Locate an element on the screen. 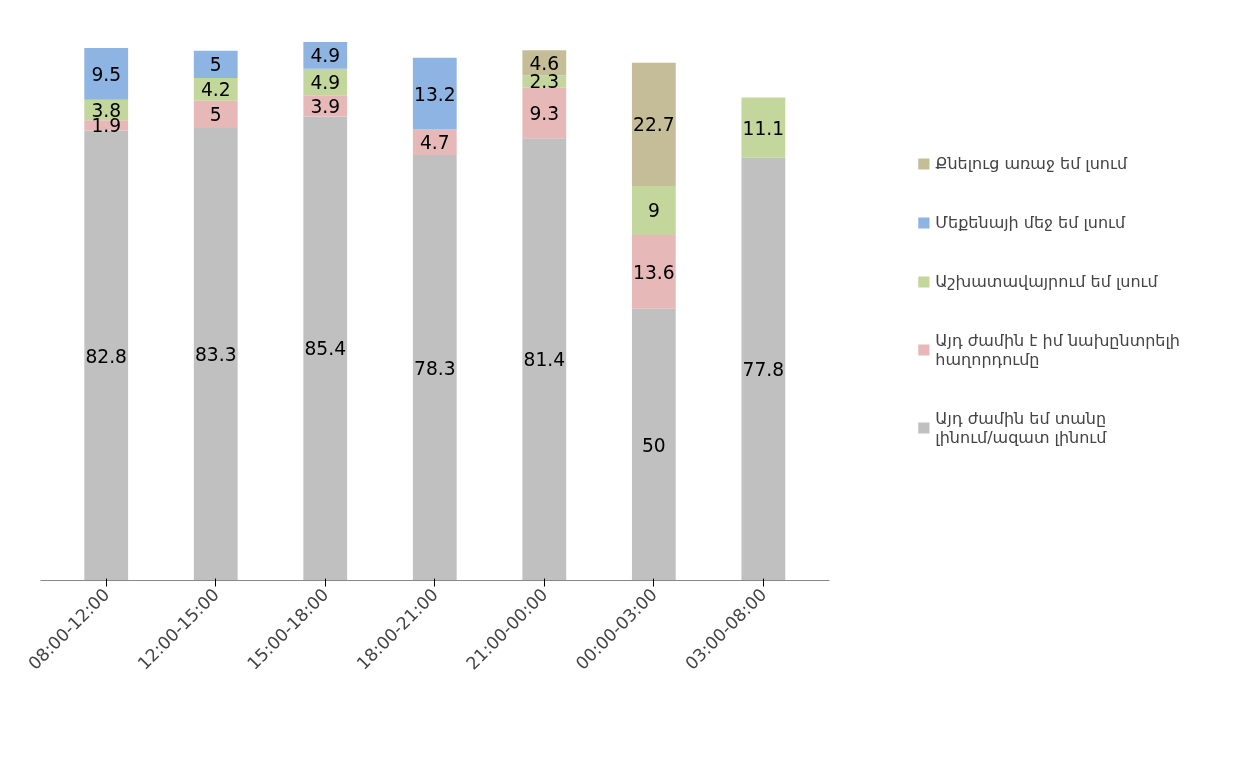 Image resolution: width=1240 pixels, height=764 pixels. data-label: 9.3 is located at coordinates (544, 113).